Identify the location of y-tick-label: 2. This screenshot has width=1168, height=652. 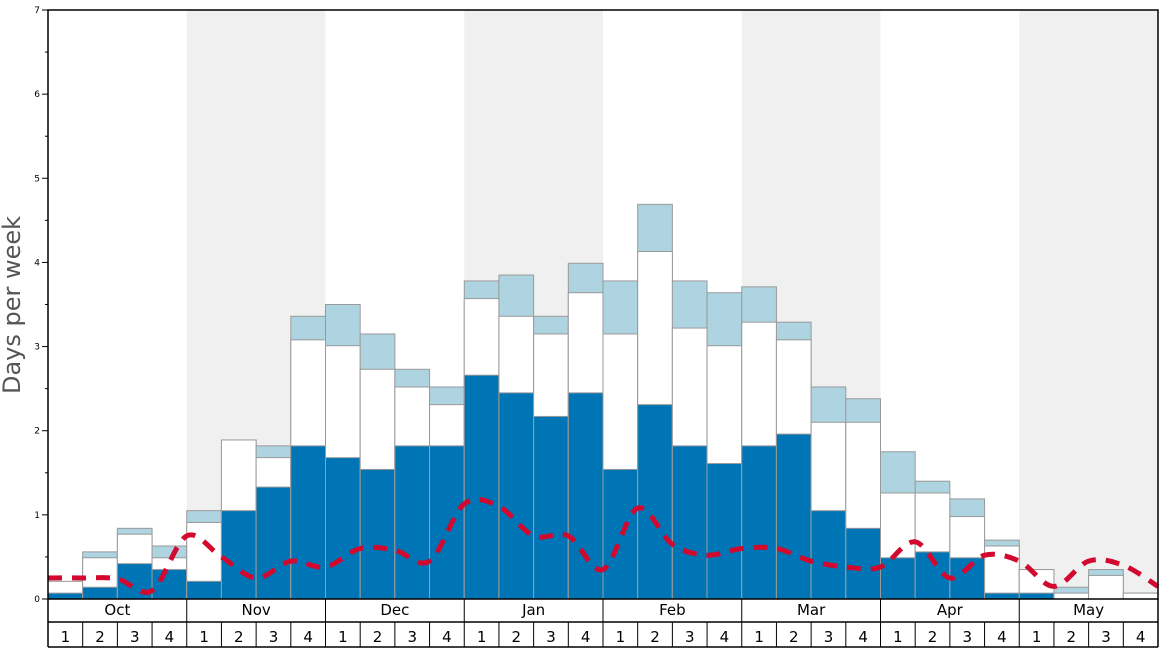
(37, 432).